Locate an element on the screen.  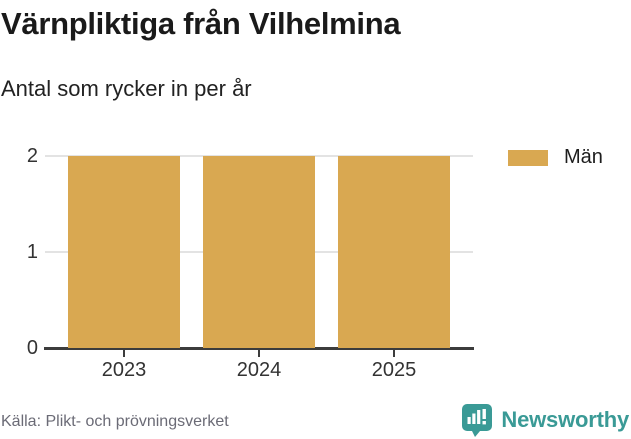
source-text: Källa: Plikt- och prövningsverket is located at coordinates (115, 421).